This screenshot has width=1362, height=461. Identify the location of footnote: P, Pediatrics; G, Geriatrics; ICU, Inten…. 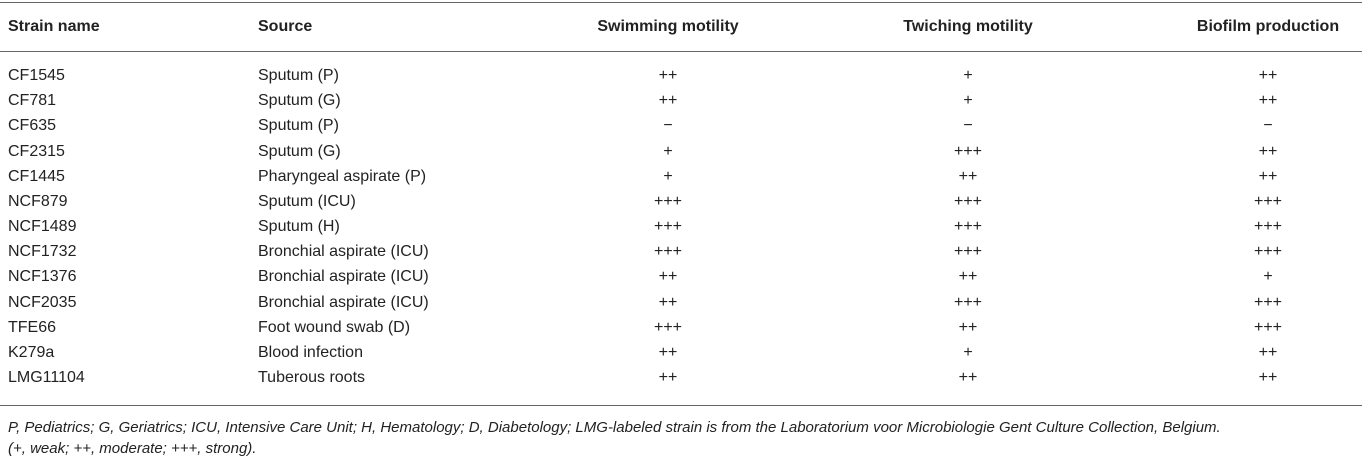
(614, 427).